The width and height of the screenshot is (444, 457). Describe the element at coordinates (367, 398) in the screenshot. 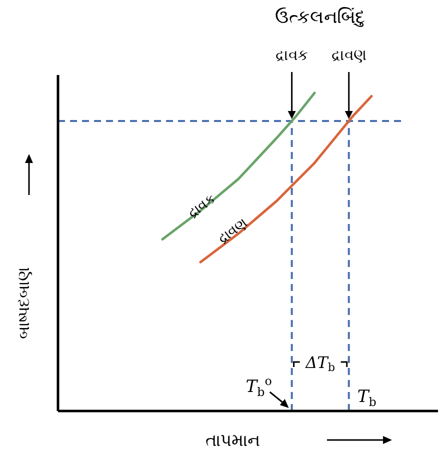

I see `annotation: T$_{b}$` at that location.